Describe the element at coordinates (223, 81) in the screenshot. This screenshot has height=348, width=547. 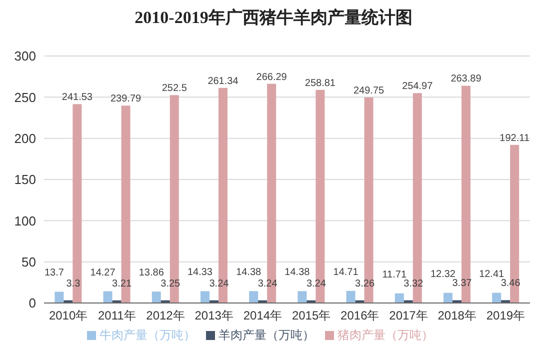
I see `data-label: 261.34` at that location.